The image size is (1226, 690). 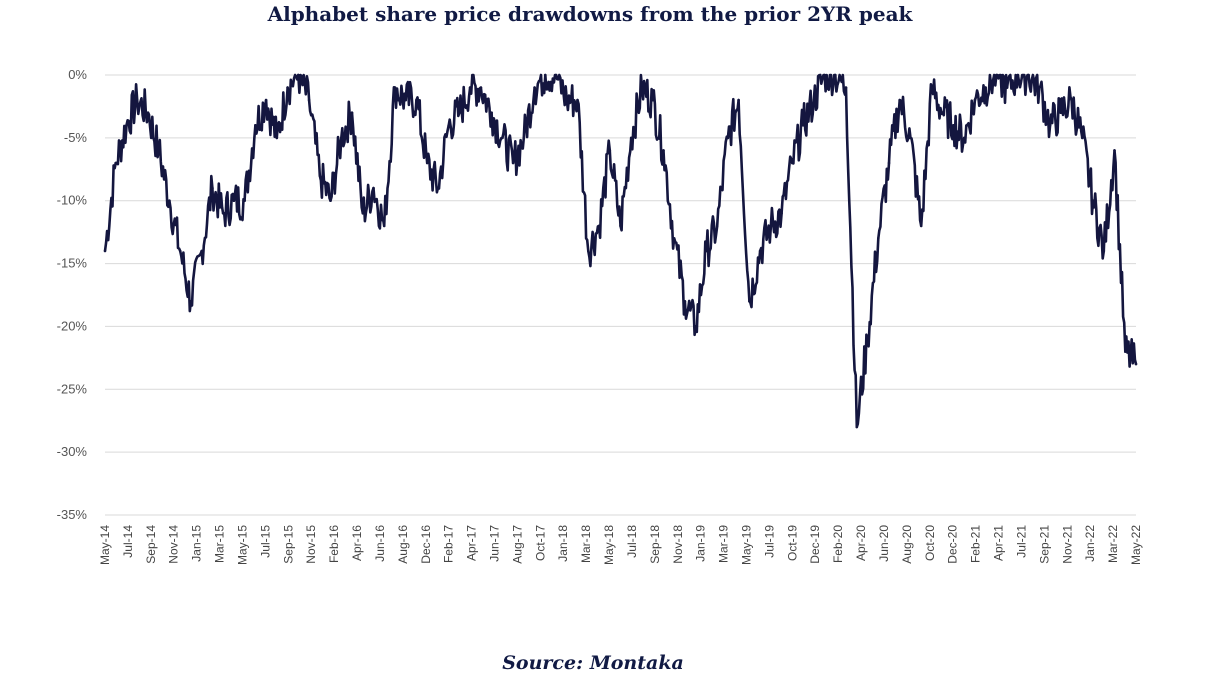 What do you see at coordinates (999, 543) in the screenshot?
I see `x-tick-label: Apr-21` at bounding box center [999, 543].